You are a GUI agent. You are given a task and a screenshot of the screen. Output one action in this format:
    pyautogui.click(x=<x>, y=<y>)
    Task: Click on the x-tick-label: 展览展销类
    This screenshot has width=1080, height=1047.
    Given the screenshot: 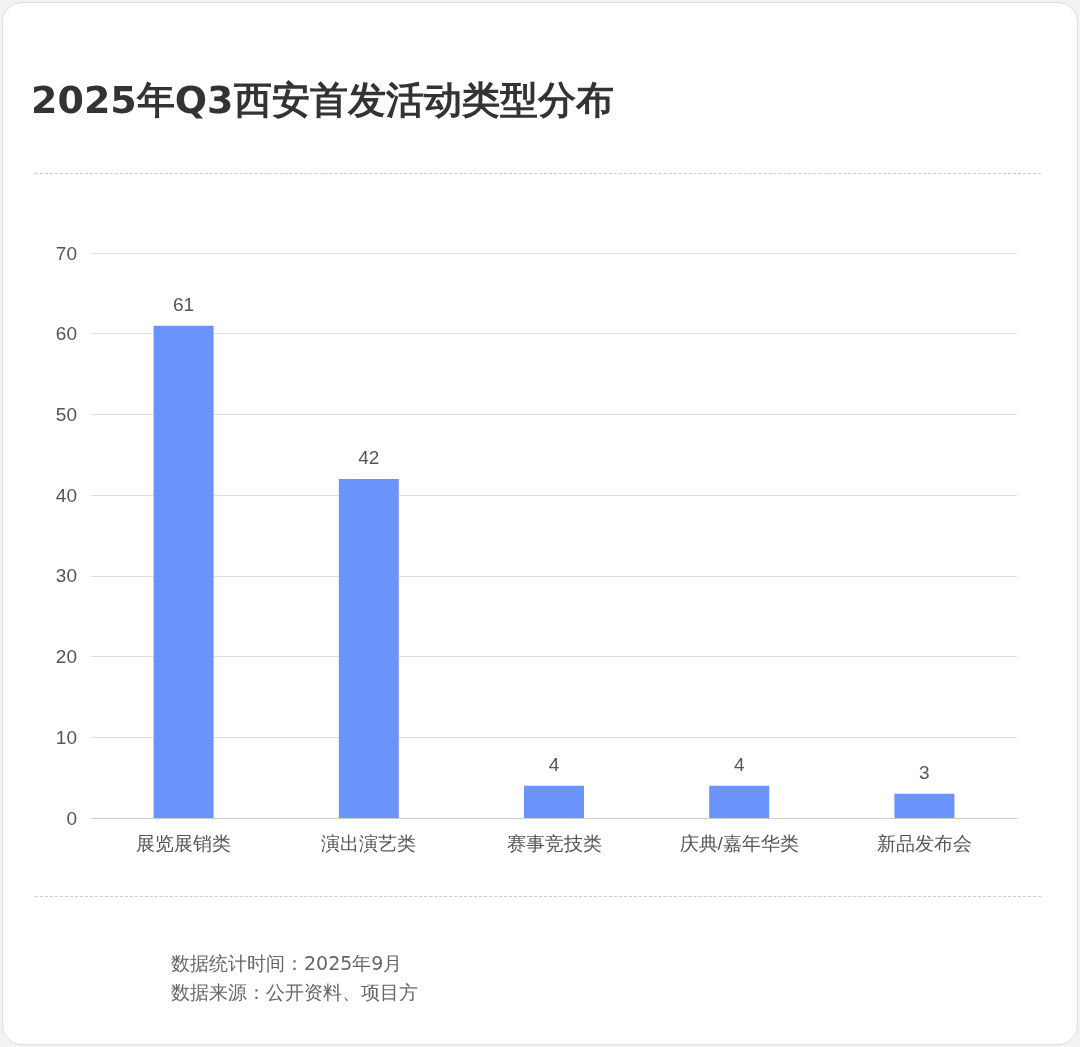 What is the action you would take?
    pyautogui.click(x=184, y=843)
    